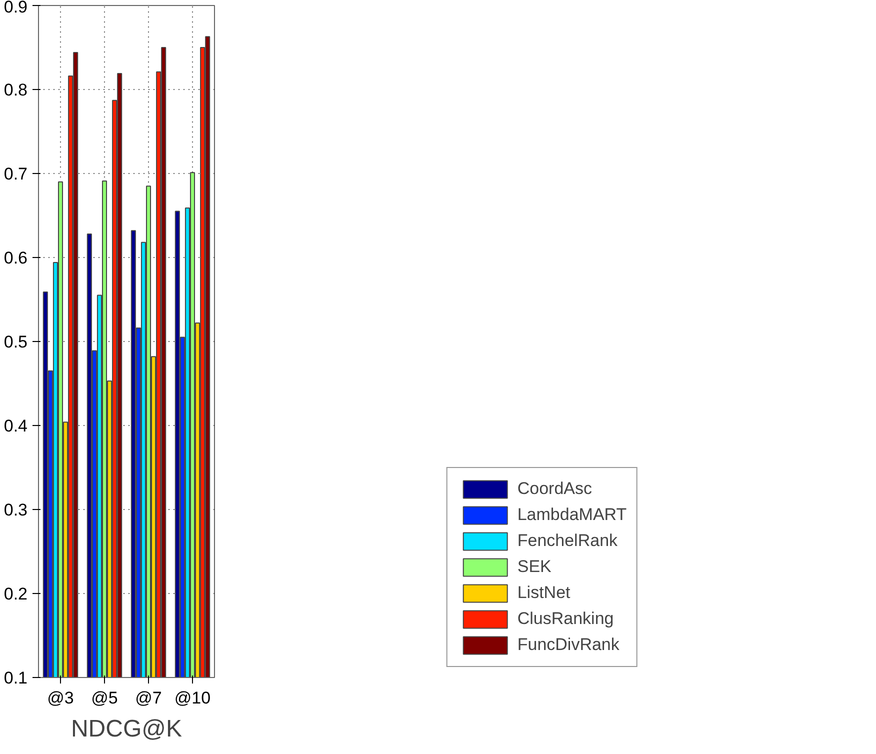 The image size is (876, 754). I want to click on y-tick-label: 0.1, so click(16, 678).